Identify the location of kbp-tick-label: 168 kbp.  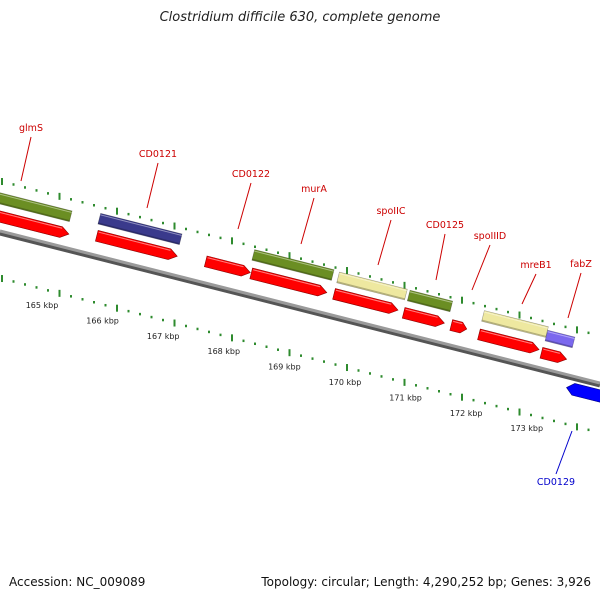
(223, 351).